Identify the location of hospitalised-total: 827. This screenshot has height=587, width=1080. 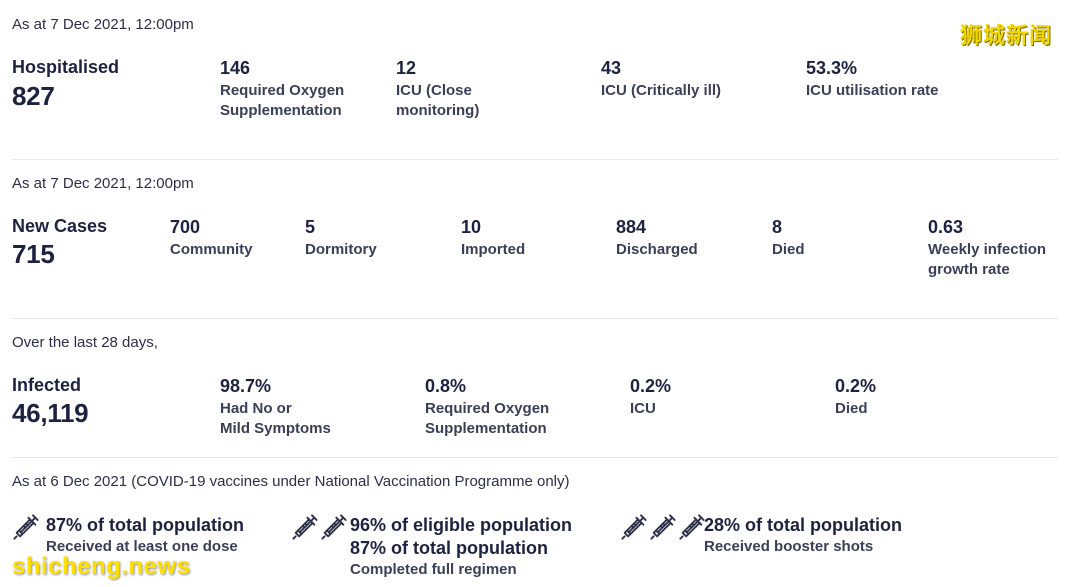
(33, 96).